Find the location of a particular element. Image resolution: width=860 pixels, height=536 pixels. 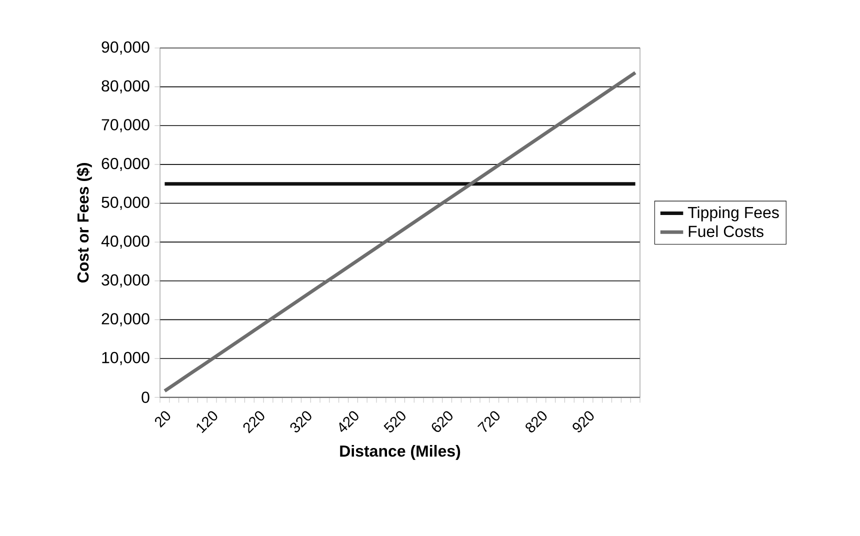

x-tick-label: 320 is located at coordinates (301, 421).